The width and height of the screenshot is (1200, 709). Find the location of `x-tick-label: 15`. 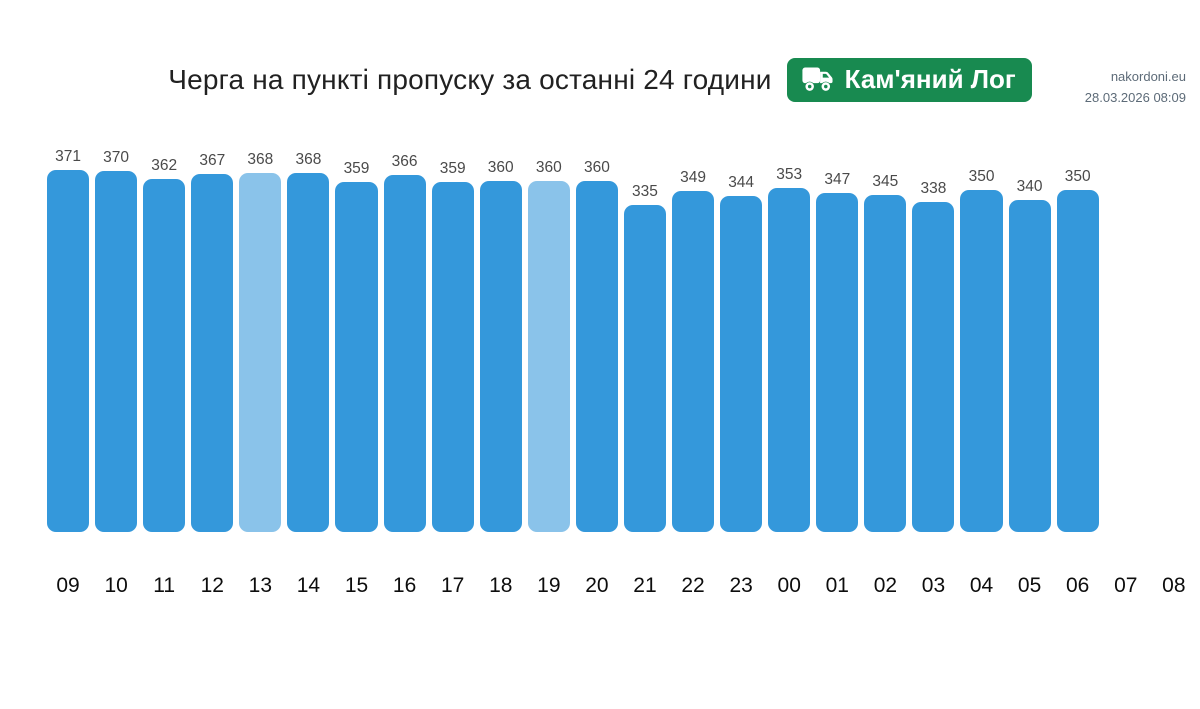

x-tick-label: 15 is located at coordinates (356, 585).